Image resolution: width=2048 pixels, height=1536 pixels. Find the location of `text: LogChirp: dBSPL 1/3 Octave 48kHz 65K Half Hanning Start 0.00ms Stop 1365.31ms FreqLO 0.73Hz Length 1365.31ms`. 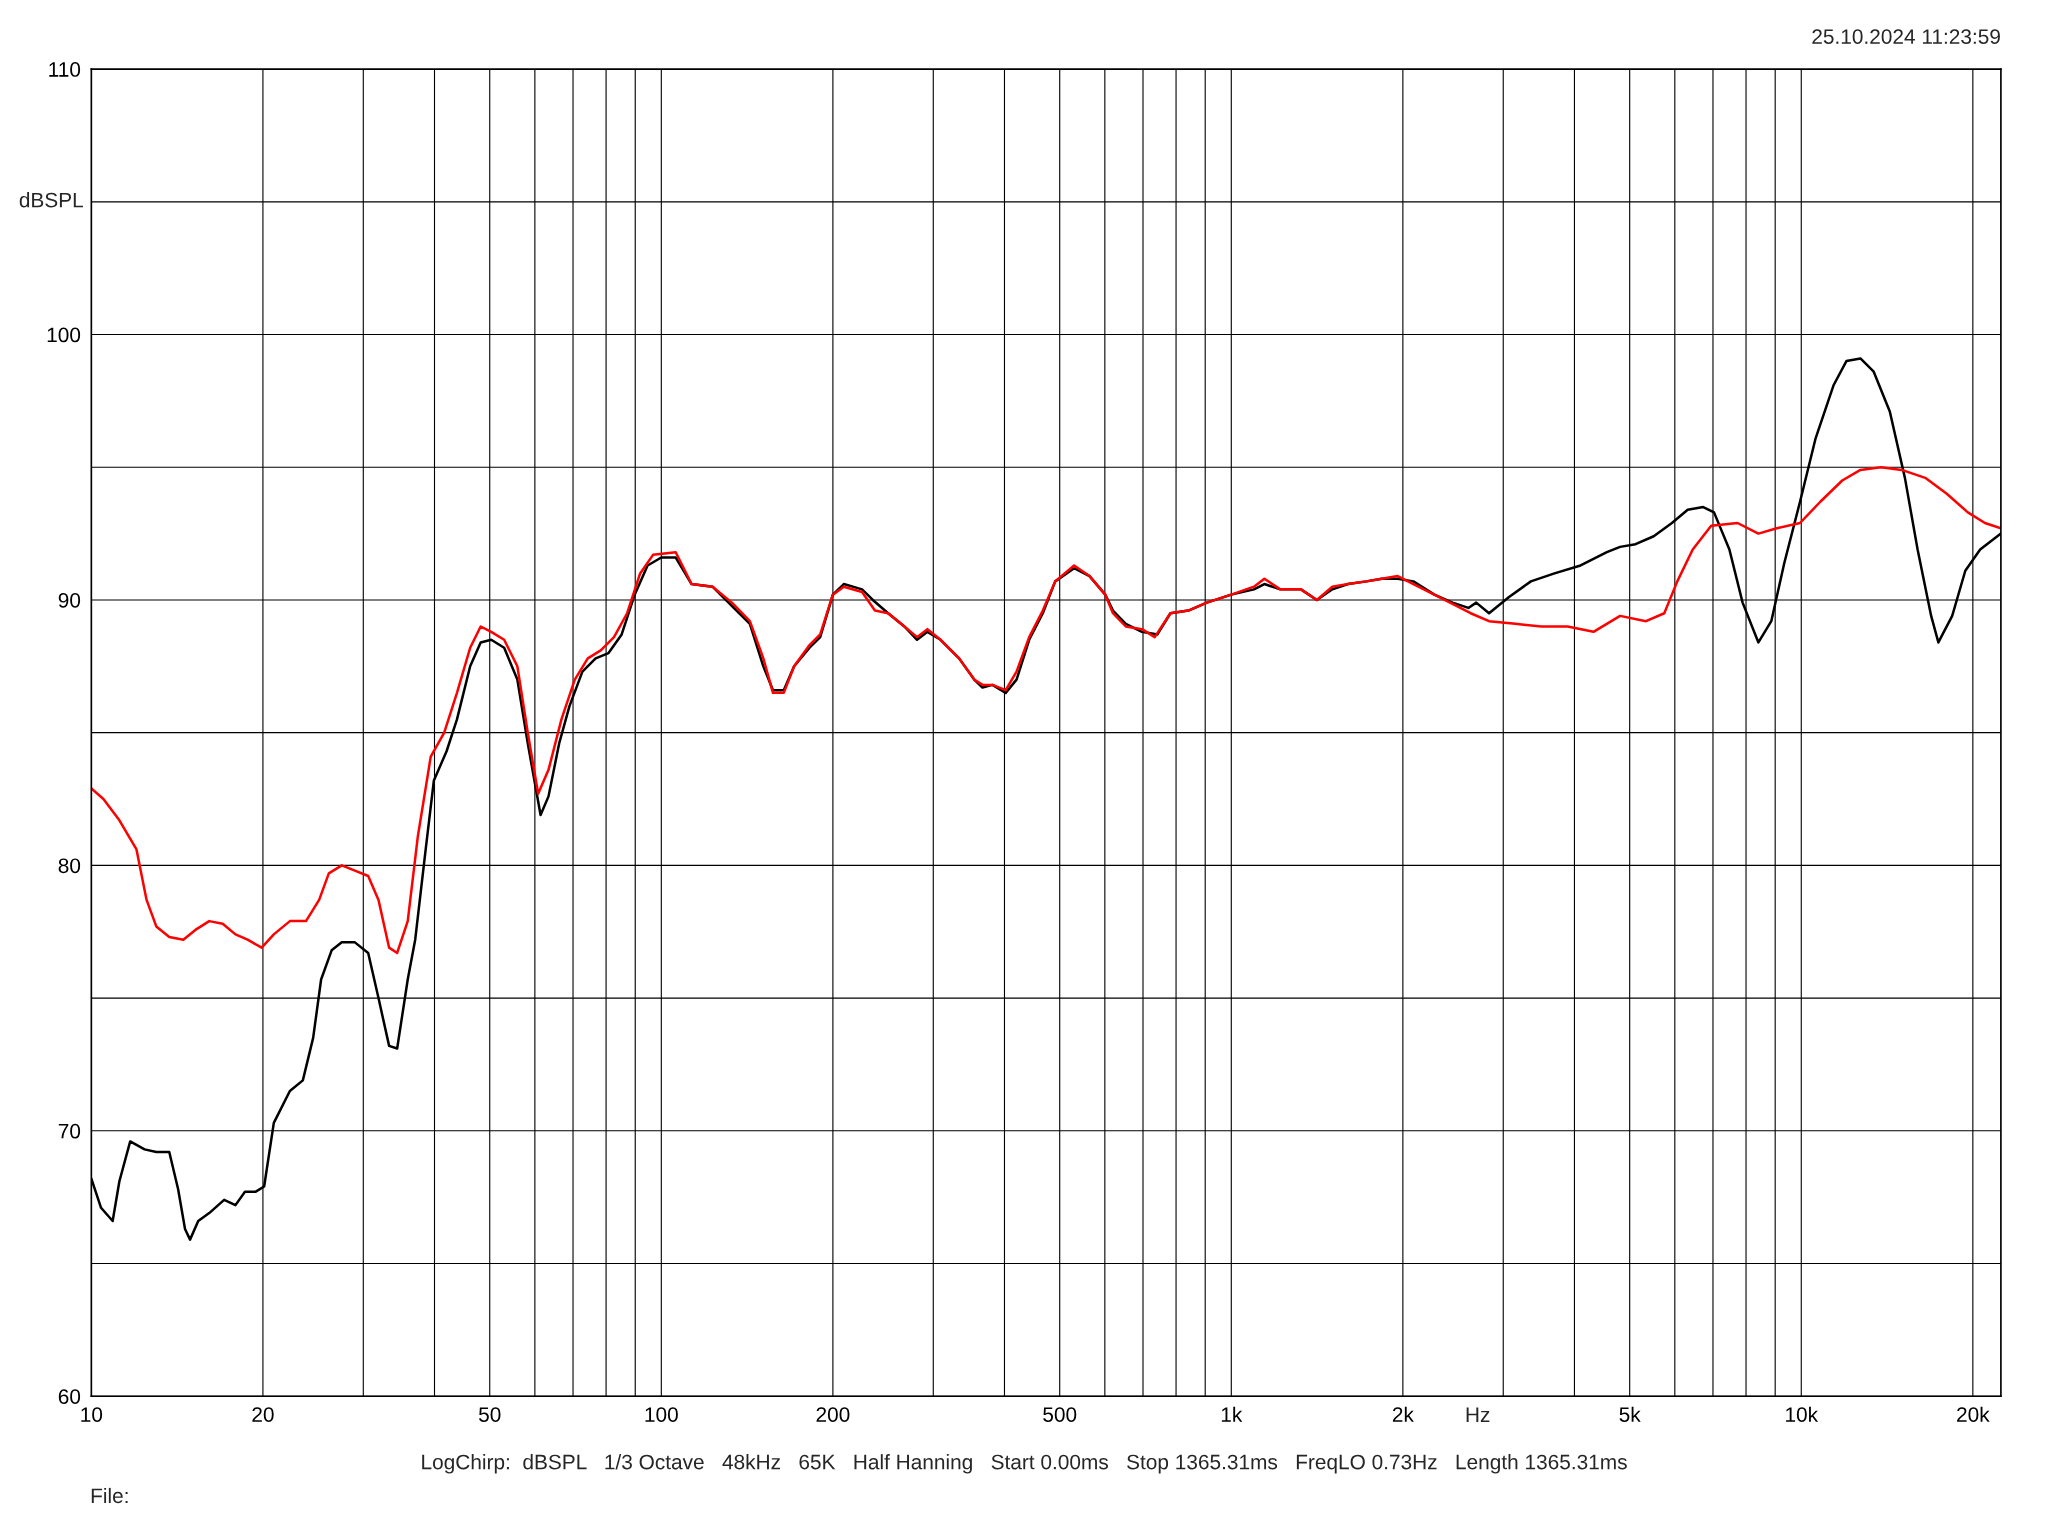

text: LogChirp: dBSPL 1/3 Octave 48kHz 65K Half Hanning Start 0.00ms Stop 1365.31ms FreqLO 0.73Hz Length 1365.31ms is located at coordinates (1024, 1464).